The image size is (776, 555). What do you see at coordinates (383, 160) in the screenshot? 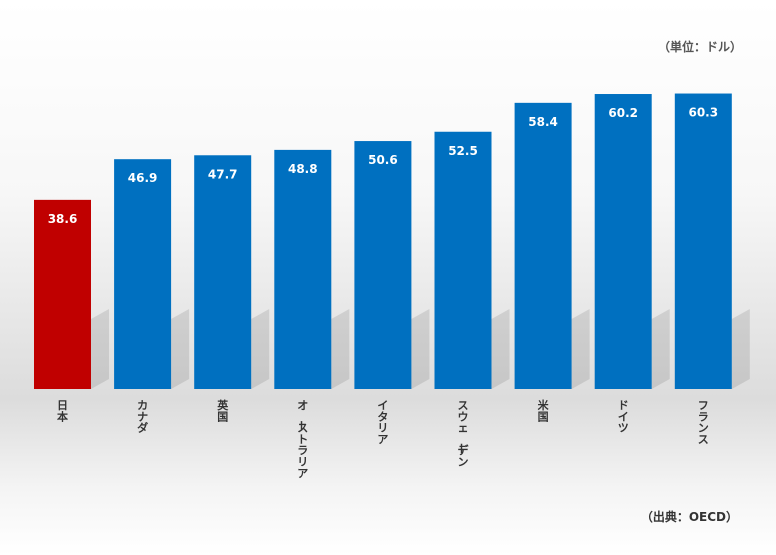
I see `value-label-4: 50.6` at bounding box center [383, 160].